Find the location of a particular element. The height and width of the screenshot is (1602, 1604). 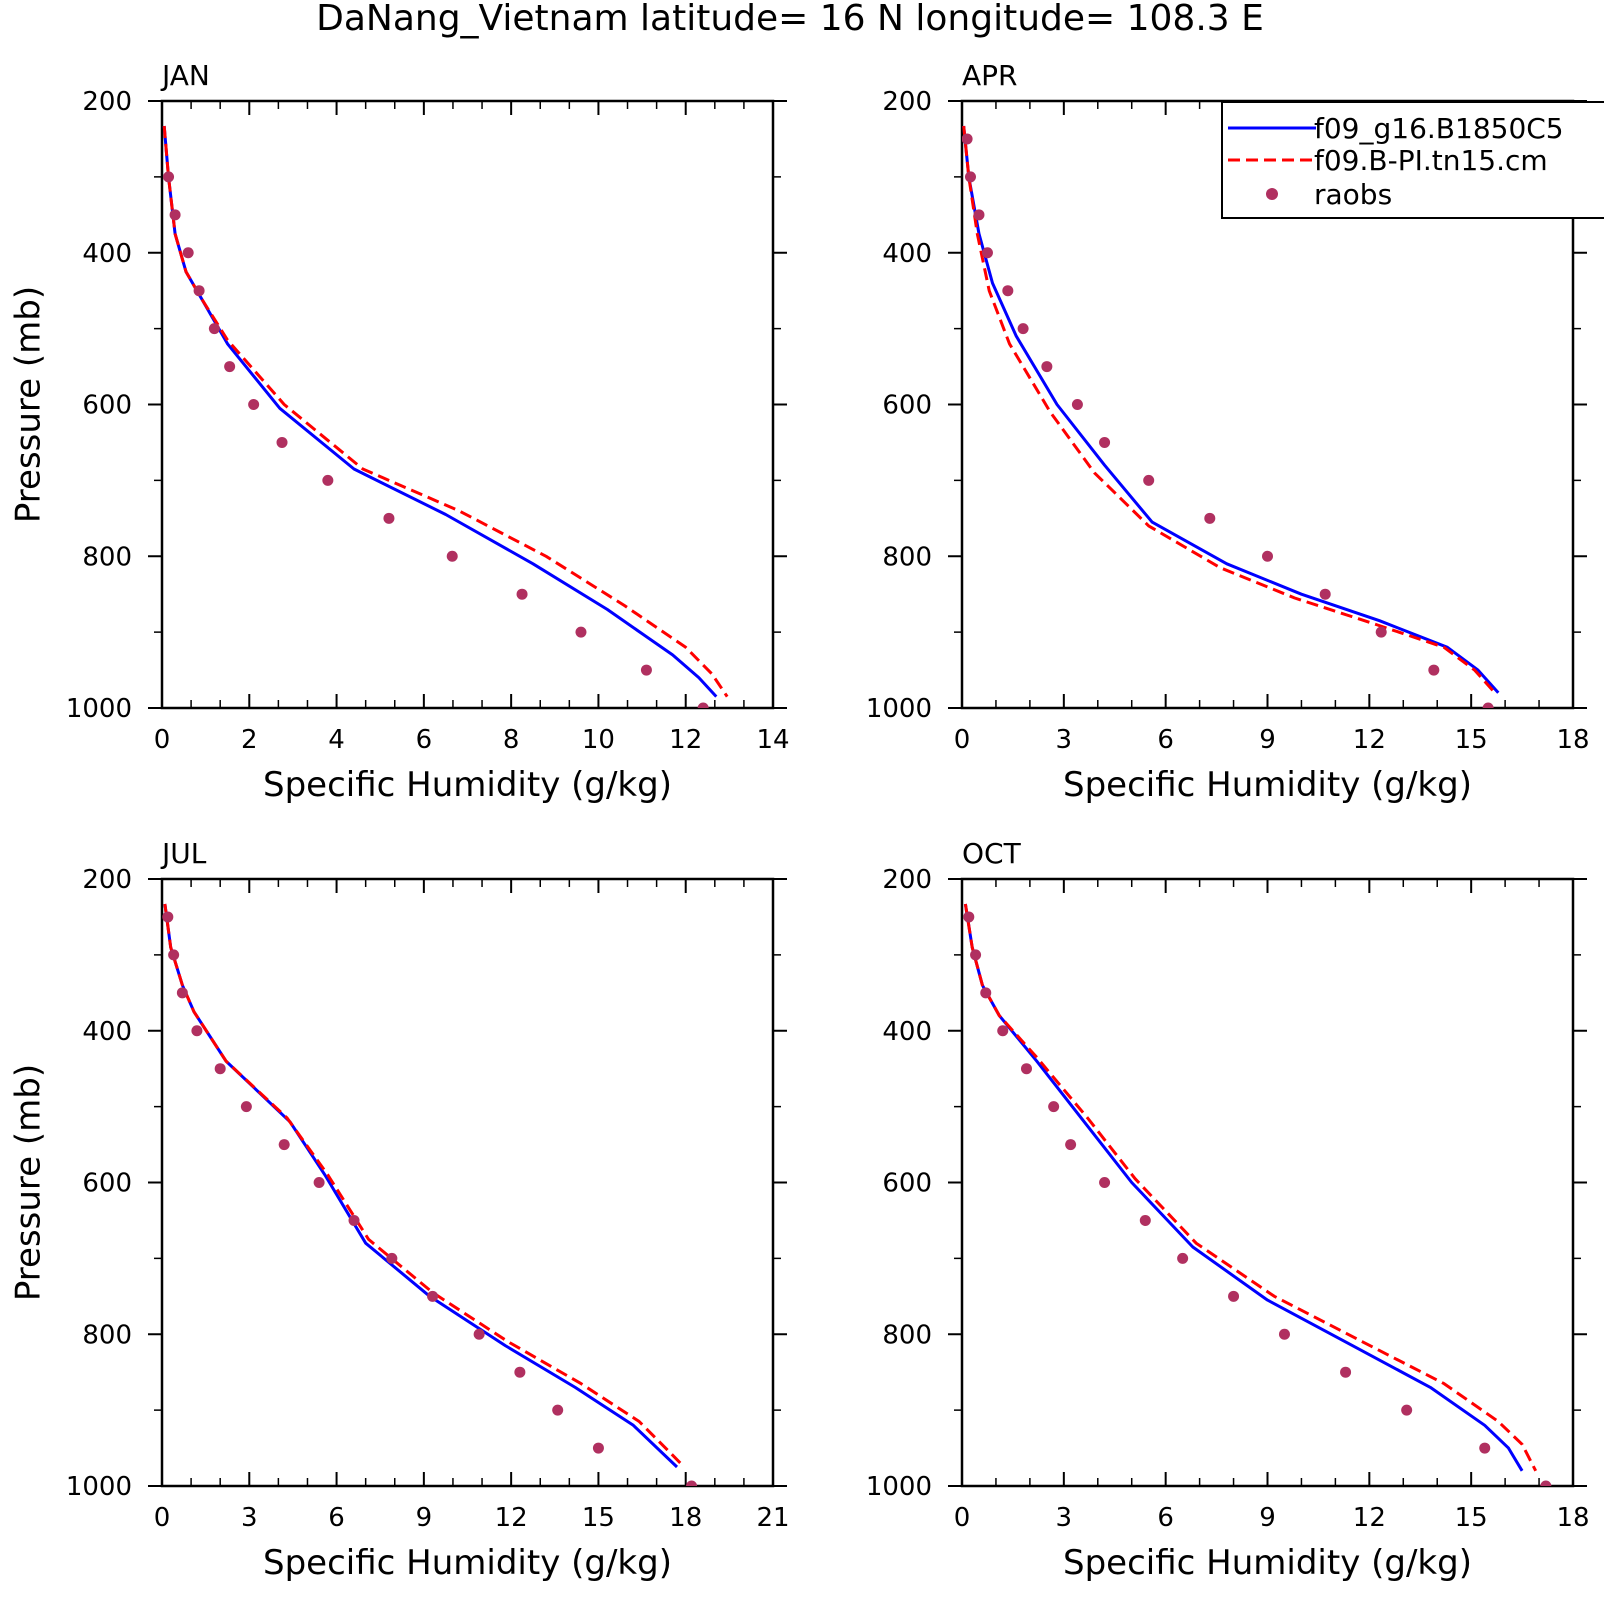

y-tick-label-jul: 600 is located at coordinates (107, 1184).